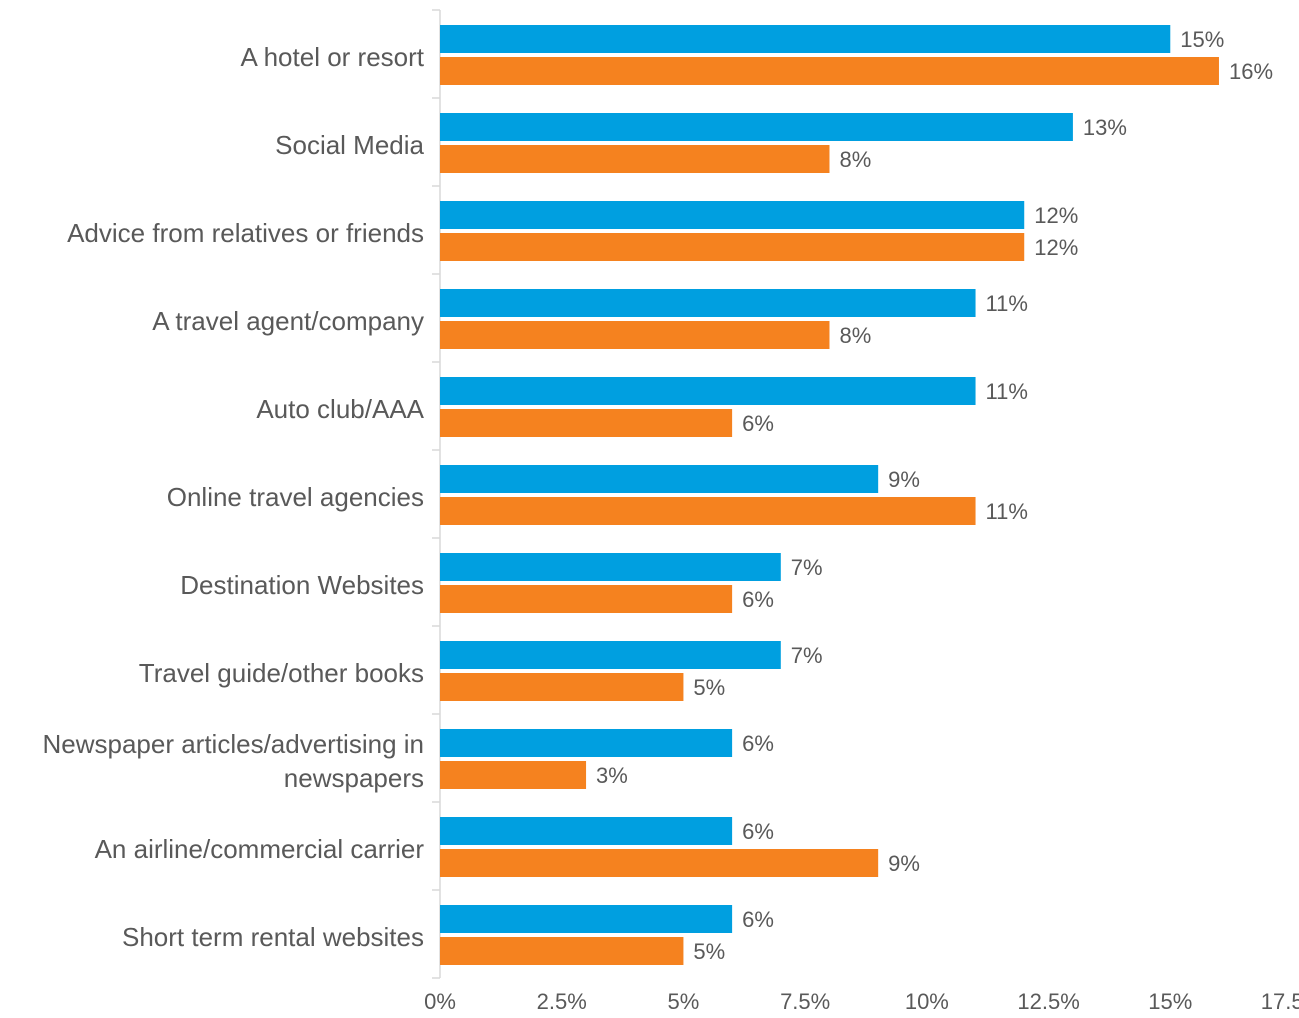 The image size is (1299, 1018). What do you see at coordinates (684, 1001) in the screenshot?
I see `x-tick-label: 5%` at bounding box center [684, 1001].